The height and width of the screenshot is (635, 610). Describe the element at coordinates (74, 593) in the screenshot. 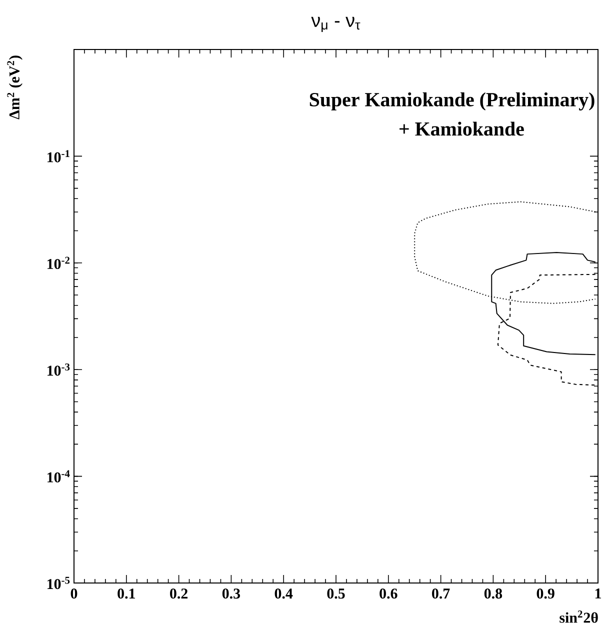

I see `x-tick-label: 0` at that location.